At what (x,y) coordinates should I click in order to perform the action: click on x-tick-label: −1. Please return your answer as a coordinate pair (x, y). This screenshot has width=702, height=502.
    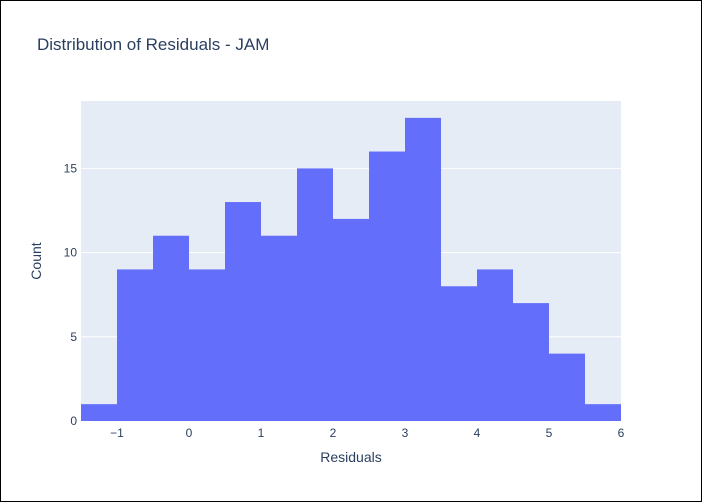
    Looking at the image, I should click on (117, 433).